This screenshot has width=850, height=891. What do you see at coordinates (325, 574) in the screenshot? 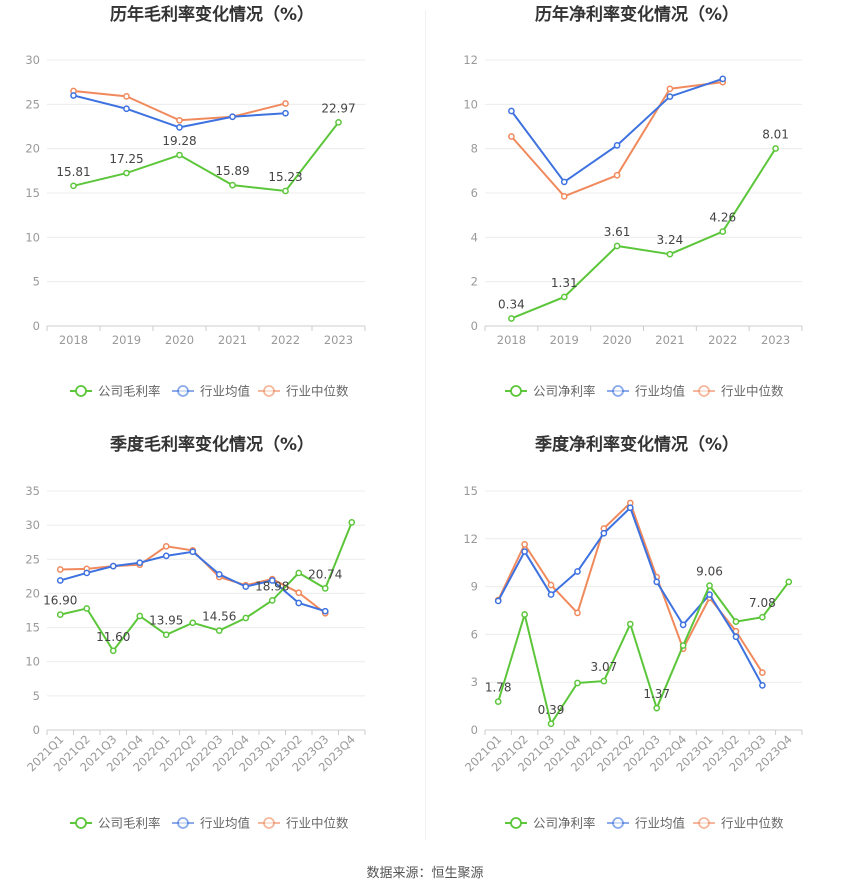
I see `data-label: 20.74` at bounding box center [325, 574].